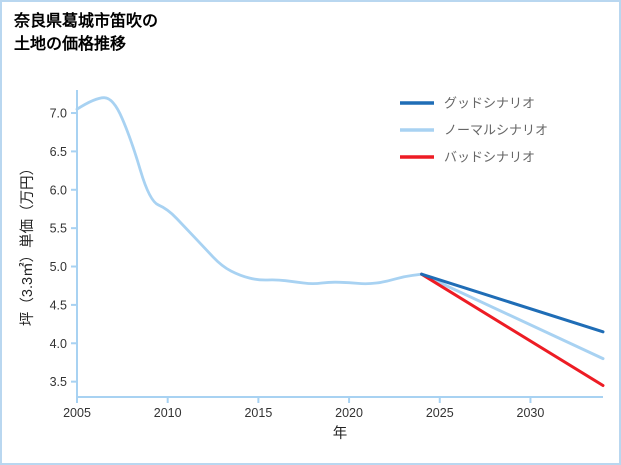 Image resolution: width=621 pixels, height=465 pixels. Describe the element at coordinates (489, 157) in the screenshot. I see `legend-label-bad: バッドシナリオ` at that location.